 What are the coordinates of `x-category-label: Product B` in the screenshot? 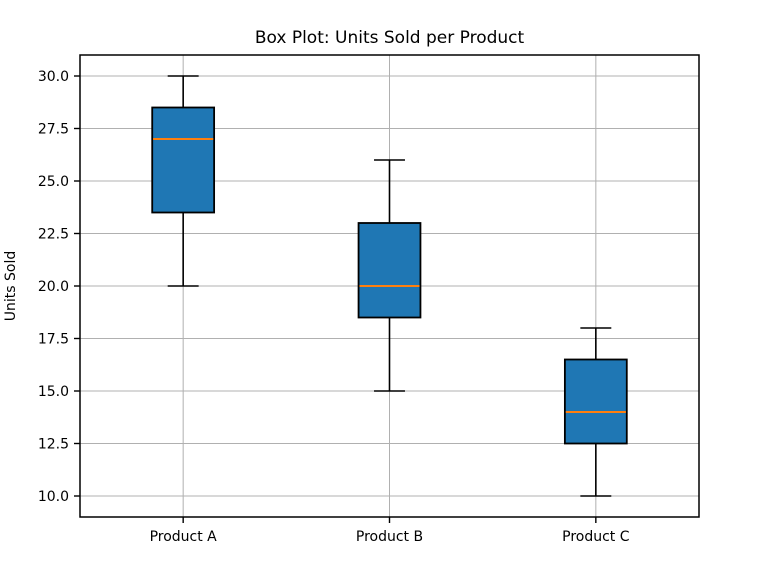 It's located at (389, 537).